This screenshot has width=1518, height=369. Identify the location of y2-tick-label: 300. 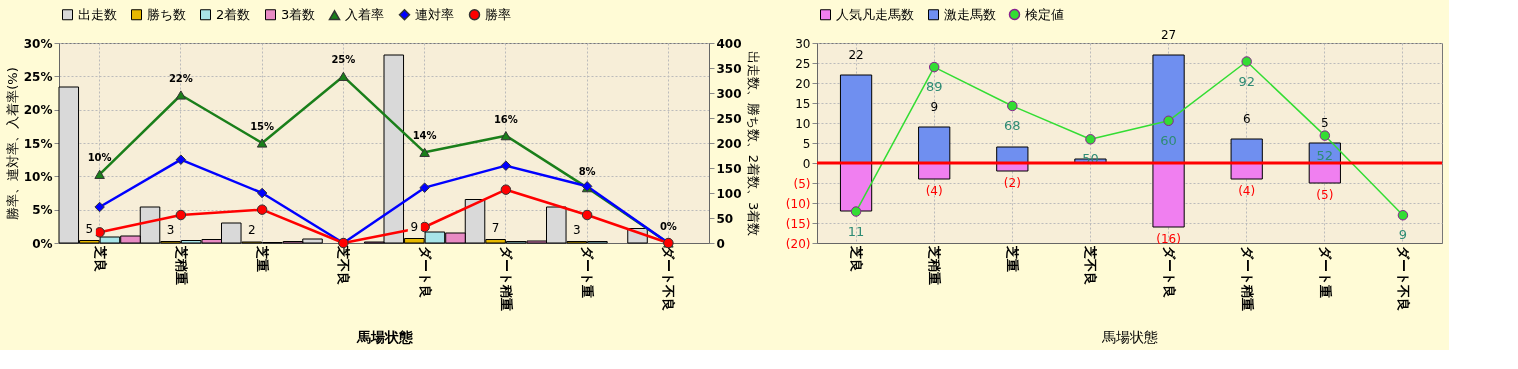
(729, 93).